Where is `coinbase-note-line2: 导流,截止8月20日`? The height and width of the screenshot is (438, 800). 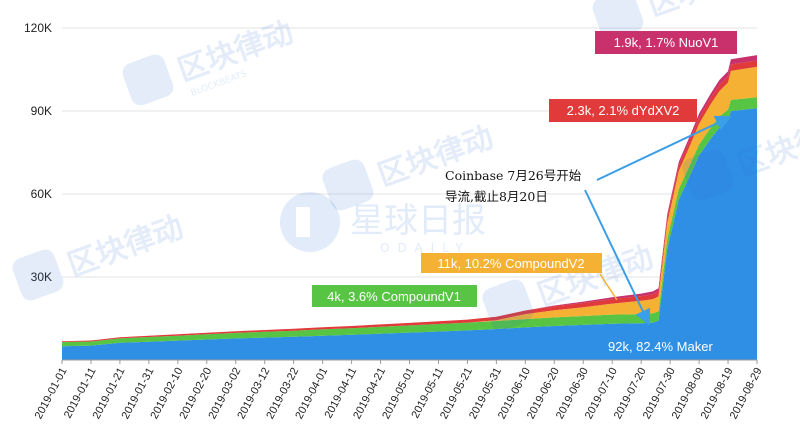 coinbase-note-line2: 导流,截止8月20日 is located at coordinates (496, 196).